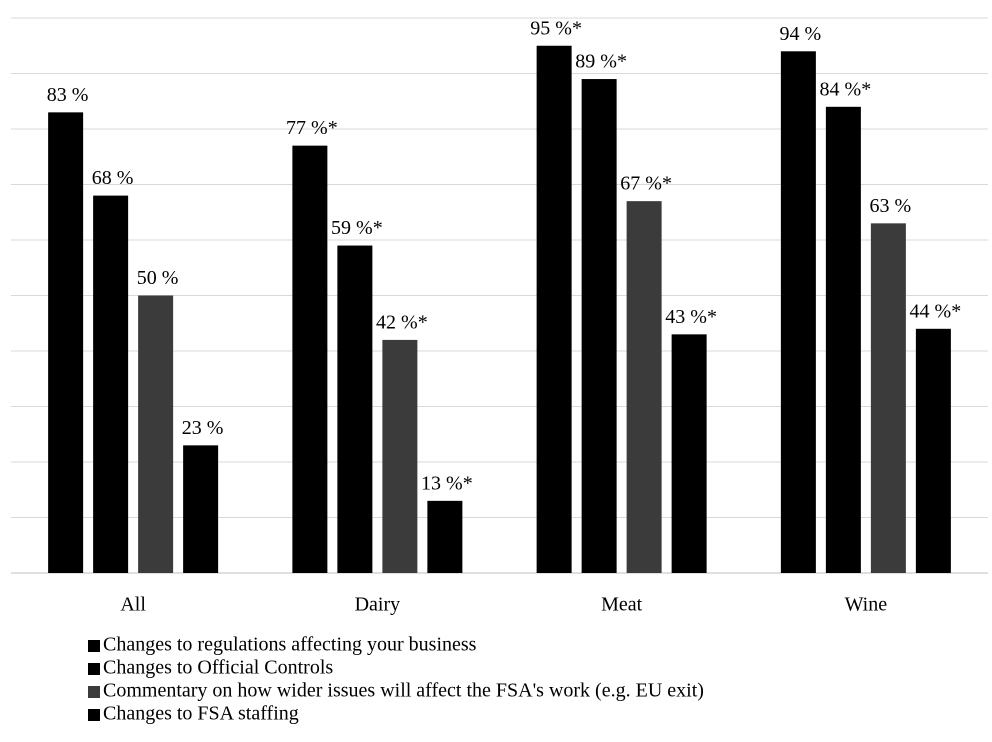 The width and height of the screenshot is (992, 742). Describe the element at coordinates (357, 228) in the screenshot. I see `data-label: 59 %*` at that location.